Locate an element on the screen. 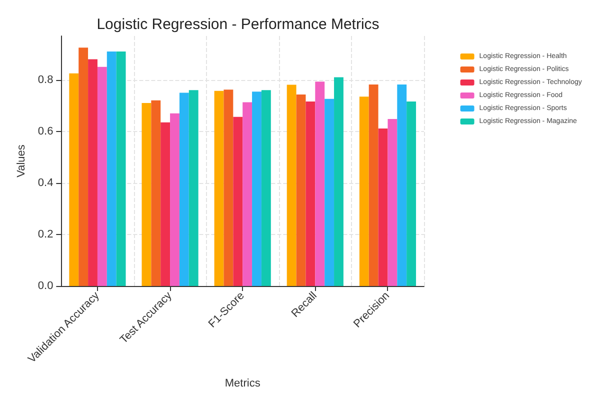  y-tick-label: 0.4 is located at coordinates (46, 182).